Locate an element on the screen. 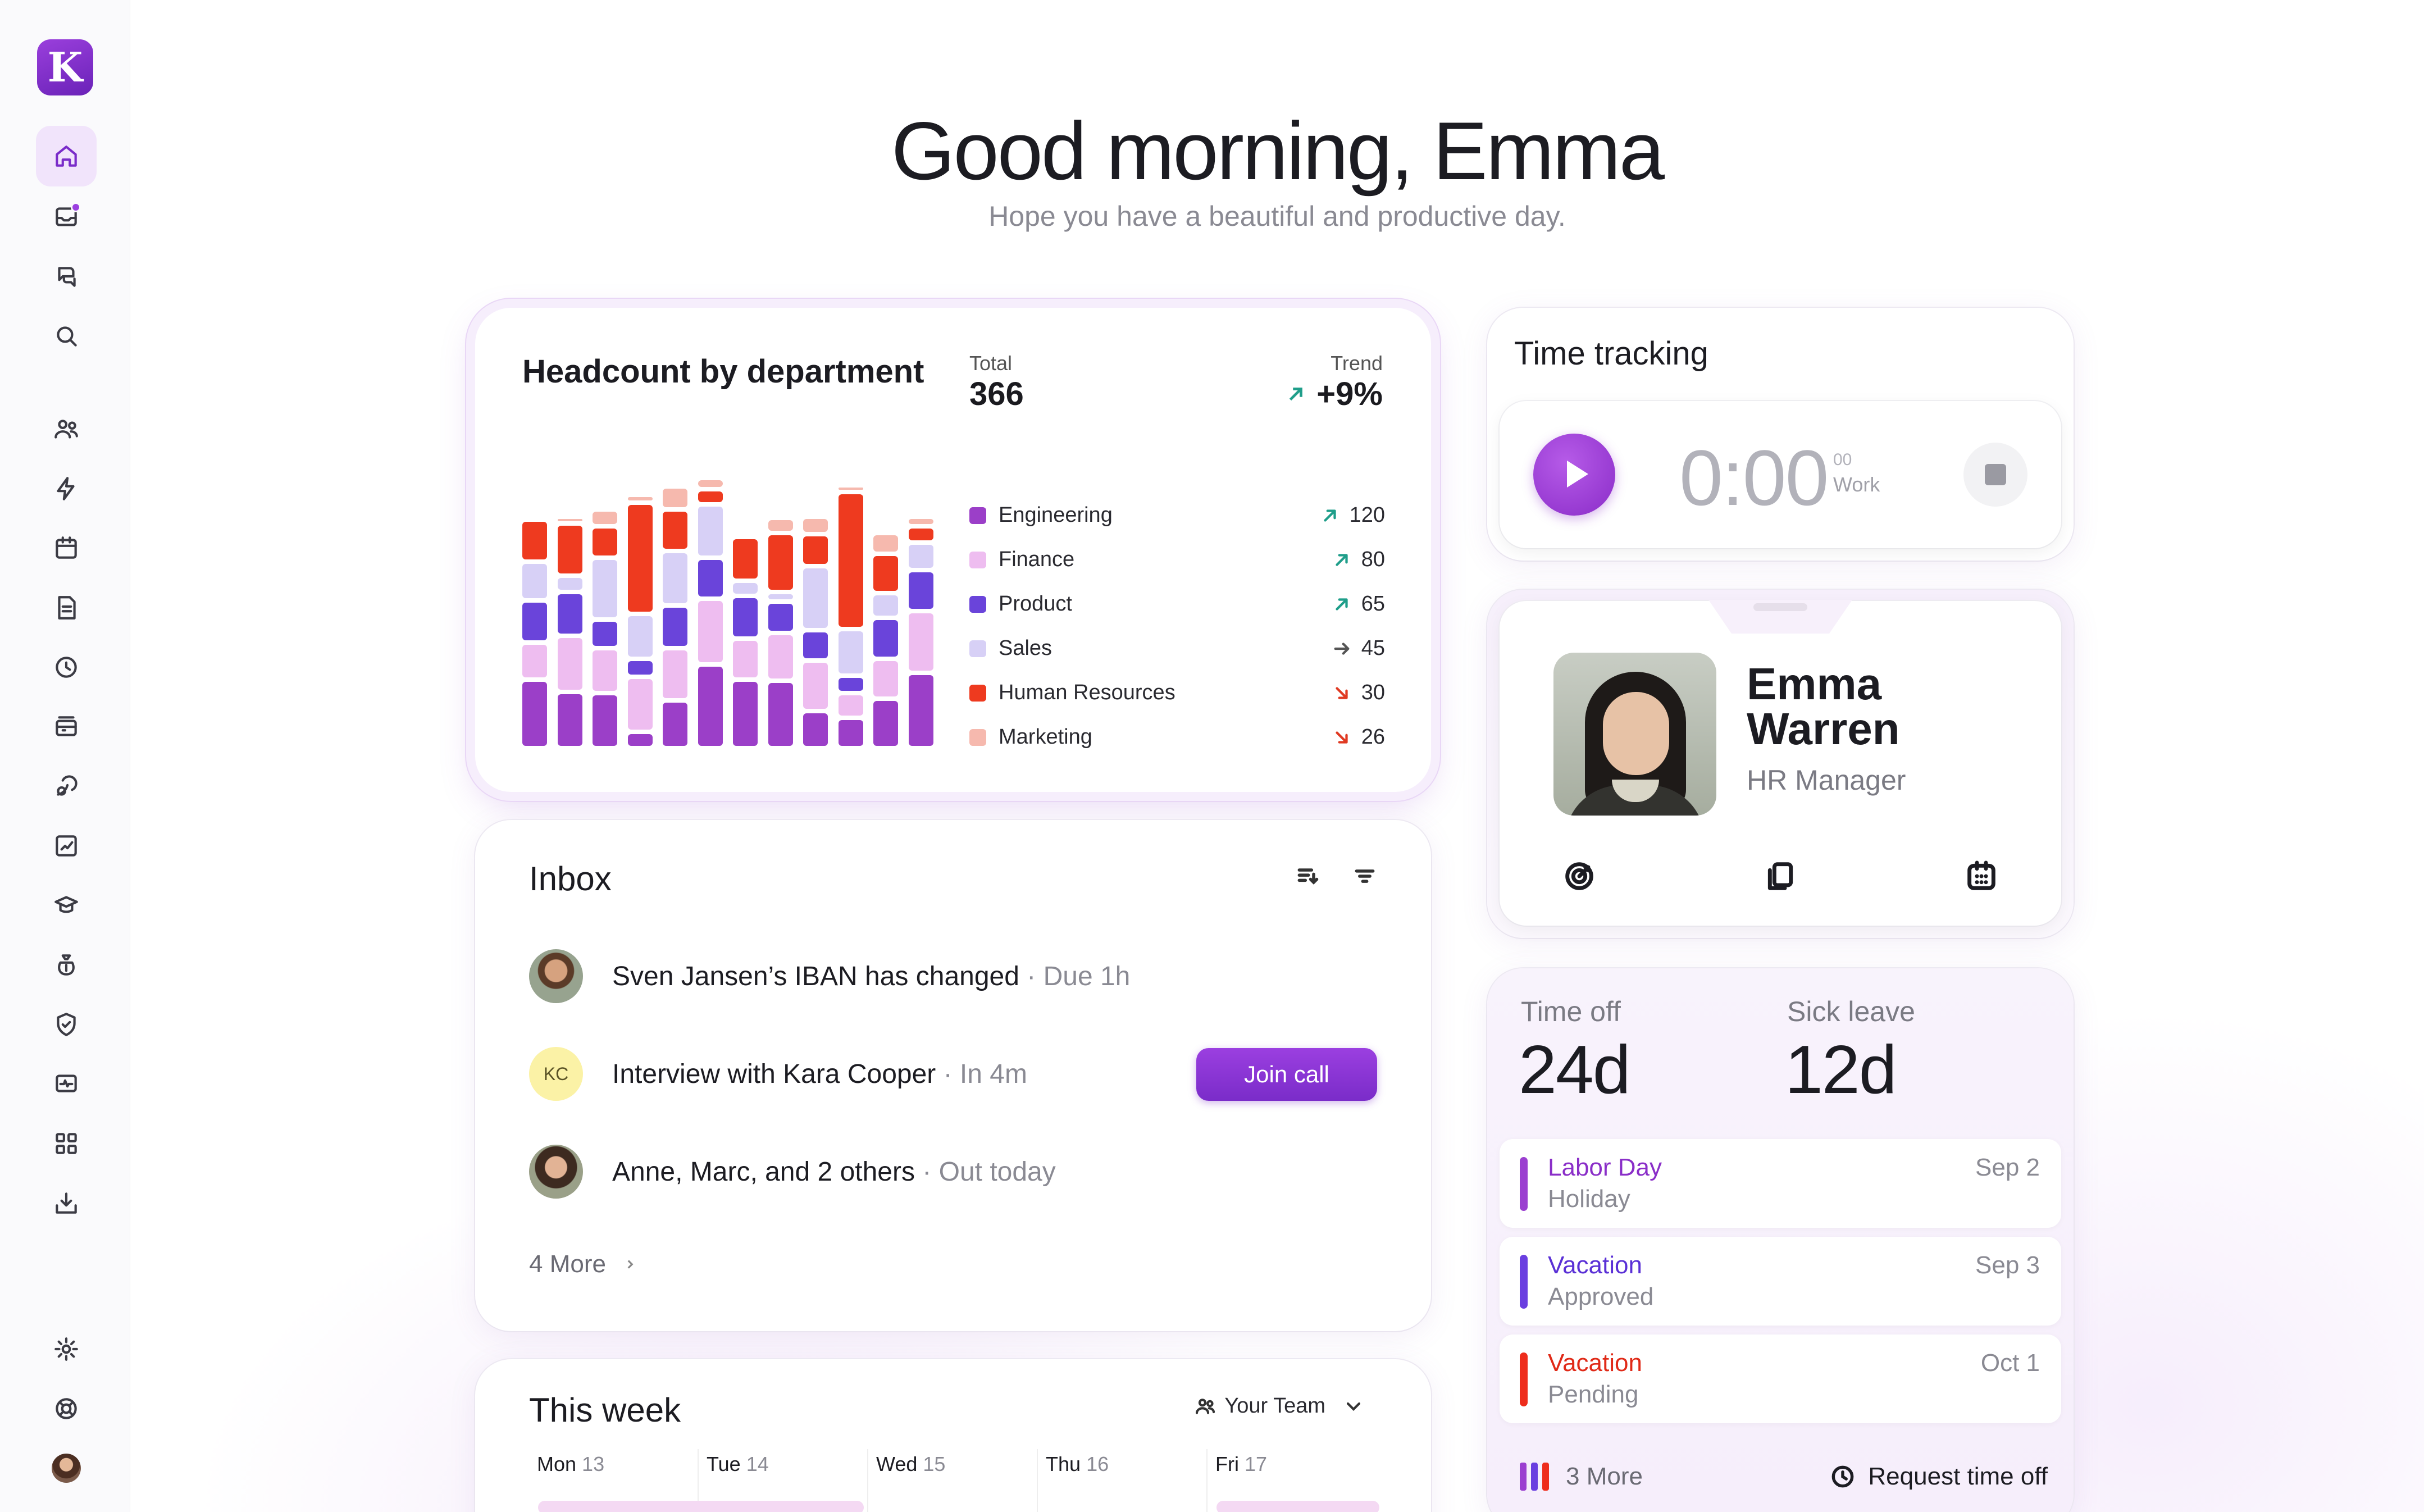 The width and height of the screenshot is (2424, 1512). nav-payroll is located at coordinates (66, 727).